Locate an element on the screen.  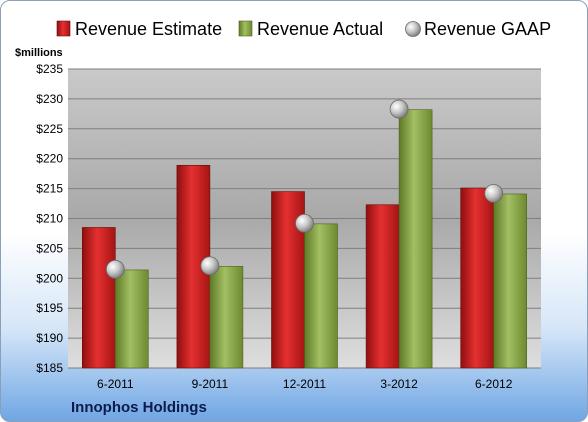
y-tick-label: $210 is located at coordinates (49, 219).